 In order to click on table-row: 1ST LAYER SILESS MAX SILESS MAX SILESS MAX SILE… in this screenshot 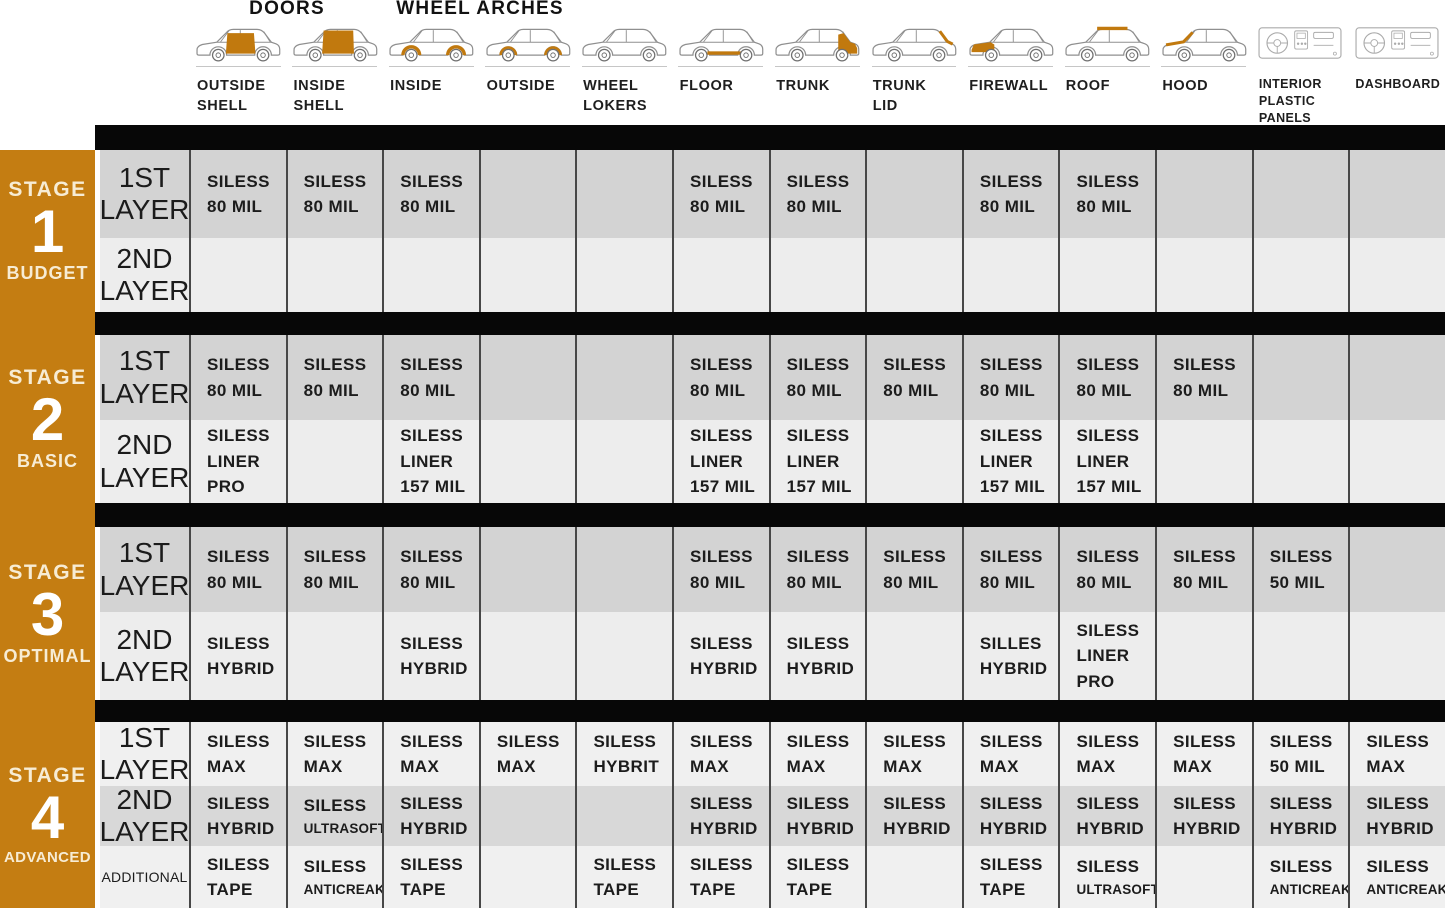, I will do `click(772, 754)`.